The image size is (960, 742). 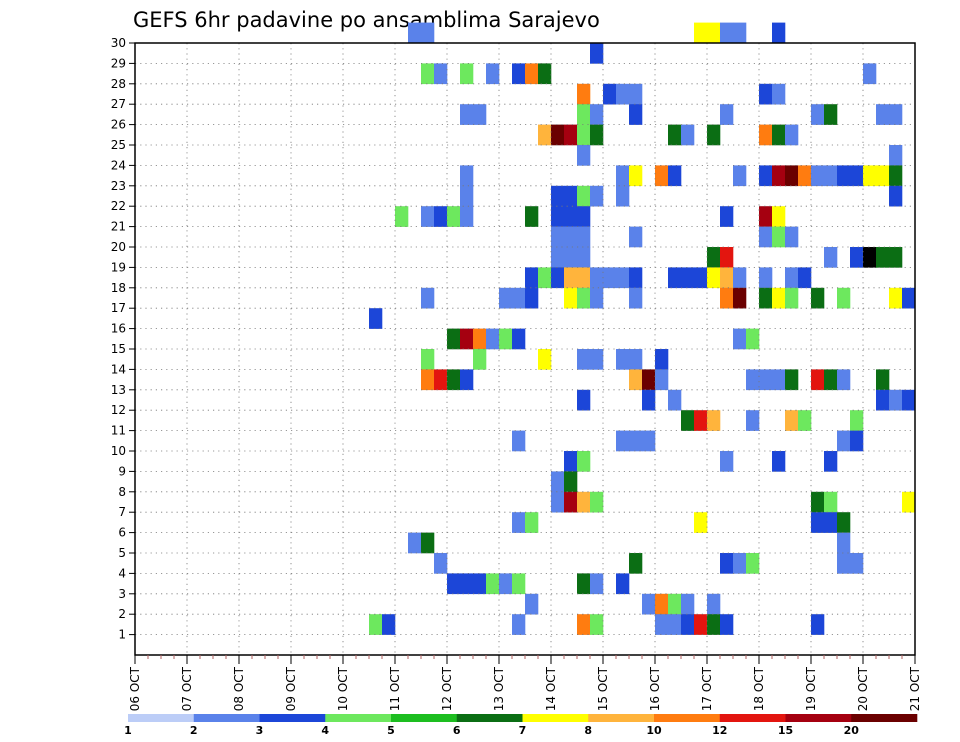 I want to click on y-tick-label: 8, so click(x=122, y=492).